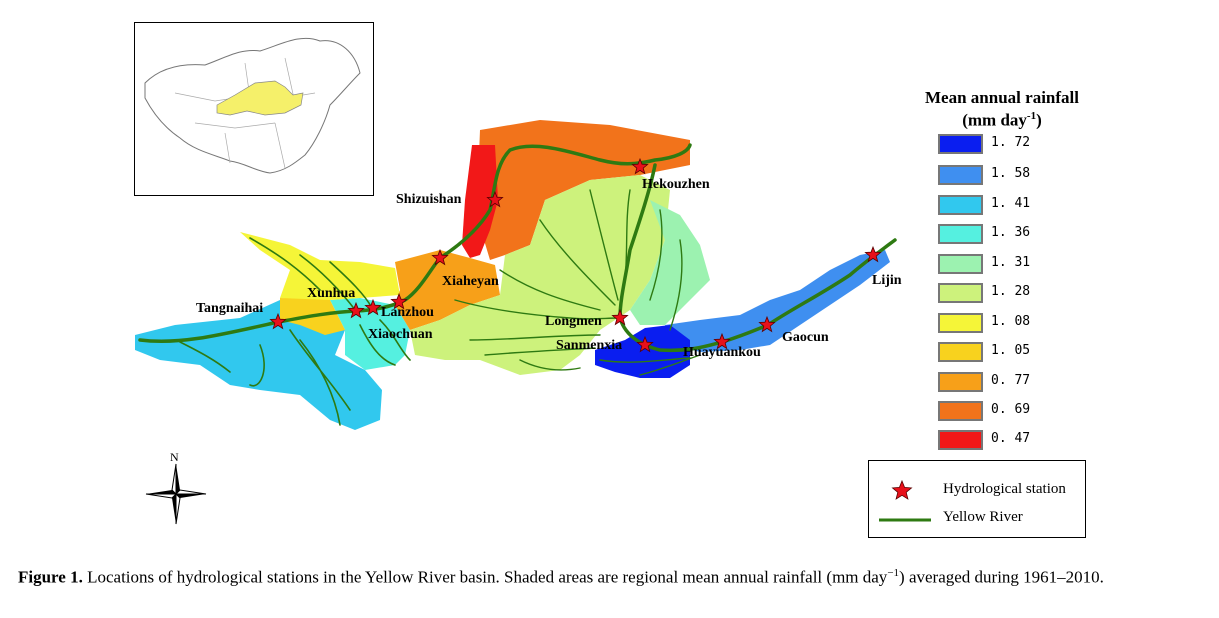 The width and height of the screenshot is (1219, 618). What do you see at coordinates (495, 199) in the screenshot?
I see `station-star-shizuishan` at bounding box center [495, 199].